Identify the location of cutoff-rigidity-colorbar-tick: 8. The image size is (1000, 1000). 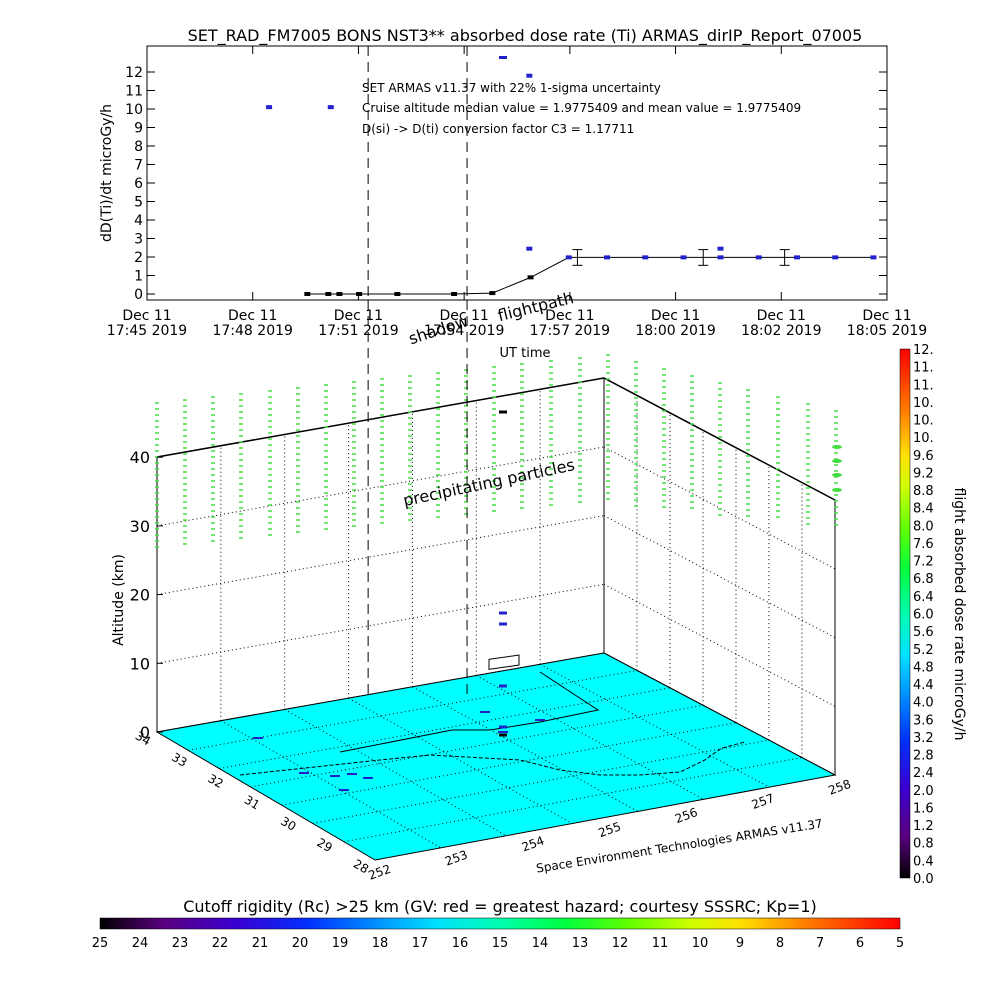
(780, 943).